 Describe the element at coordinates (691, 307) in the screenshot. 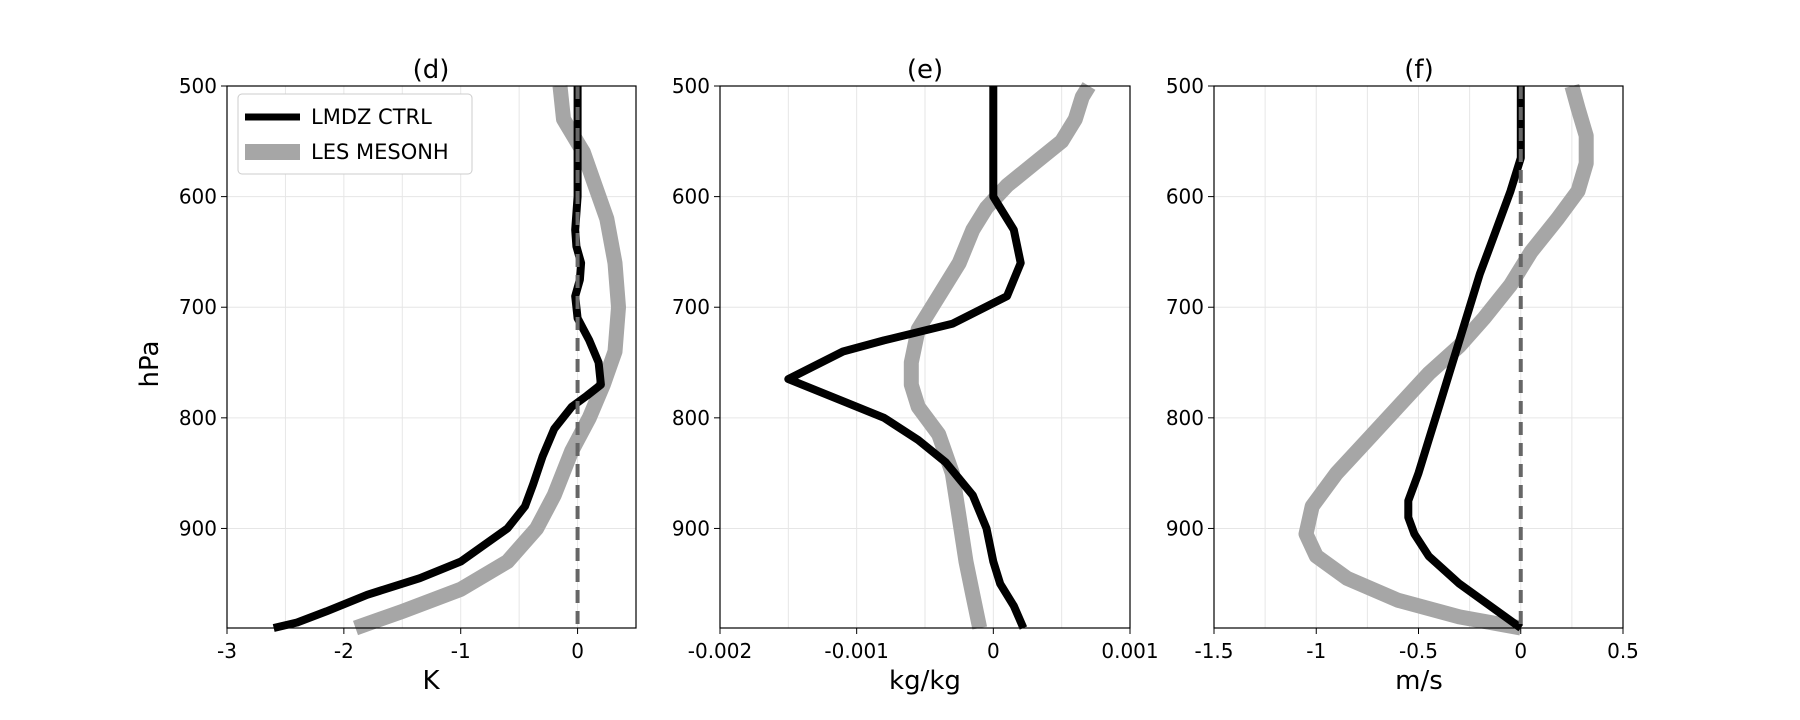

I see `y-tick-label-e-2: 700` at that location.